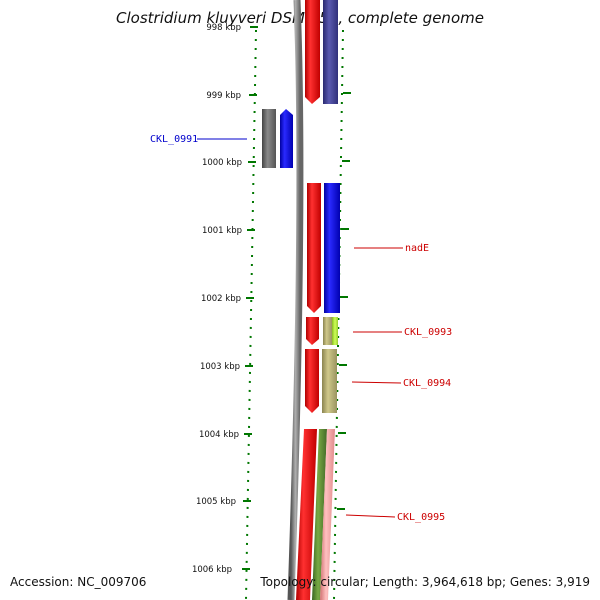  Describe the element at coordinates (295, 300) in the screenshot. I see `genome-backbone` at that location.